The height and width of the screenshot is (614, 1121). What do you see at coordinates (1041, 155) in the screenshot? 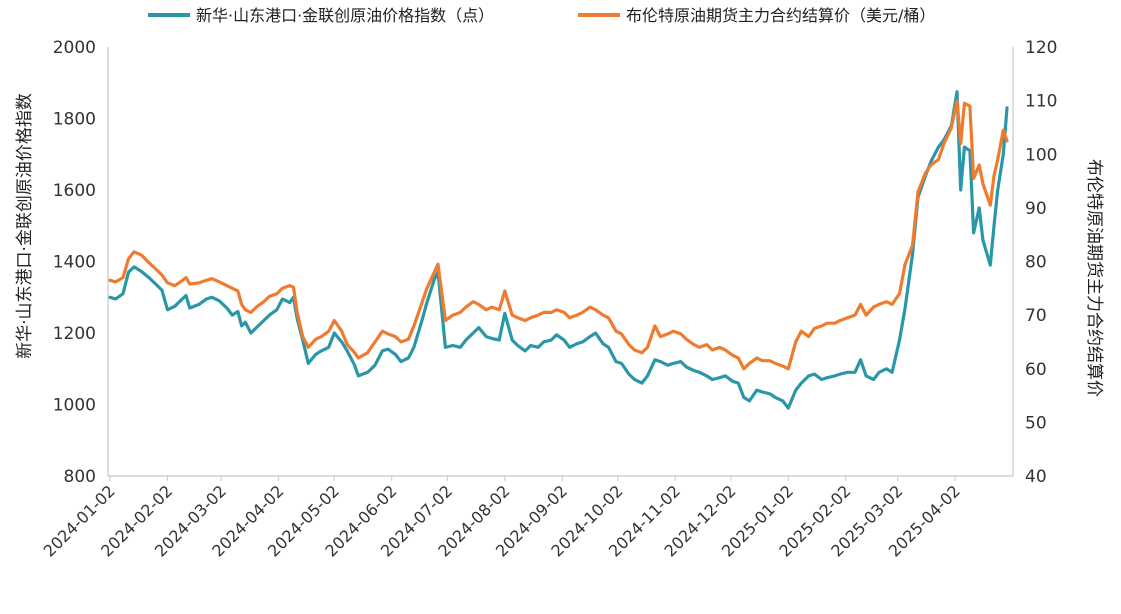
I see `y-right-tick-label: 100` at bounding box center [1041, 155].